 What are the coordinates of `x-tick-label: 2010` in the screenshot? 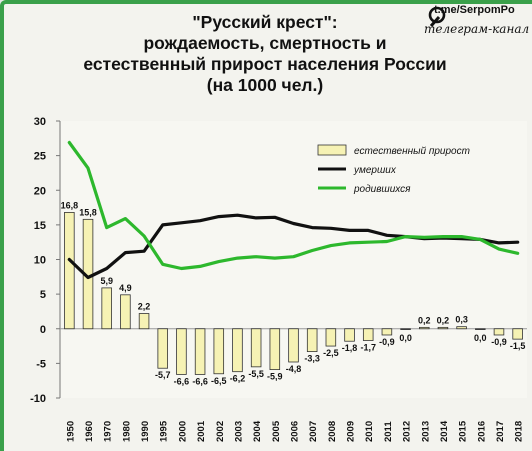 It's located at (369, 431).